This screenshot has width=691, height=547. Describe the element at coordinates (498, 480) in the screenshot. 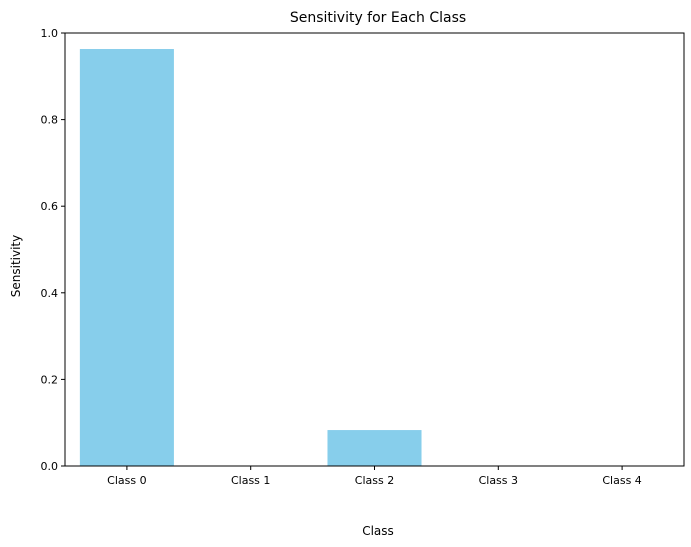

I see `x-tick-label: Class 3` at that location.